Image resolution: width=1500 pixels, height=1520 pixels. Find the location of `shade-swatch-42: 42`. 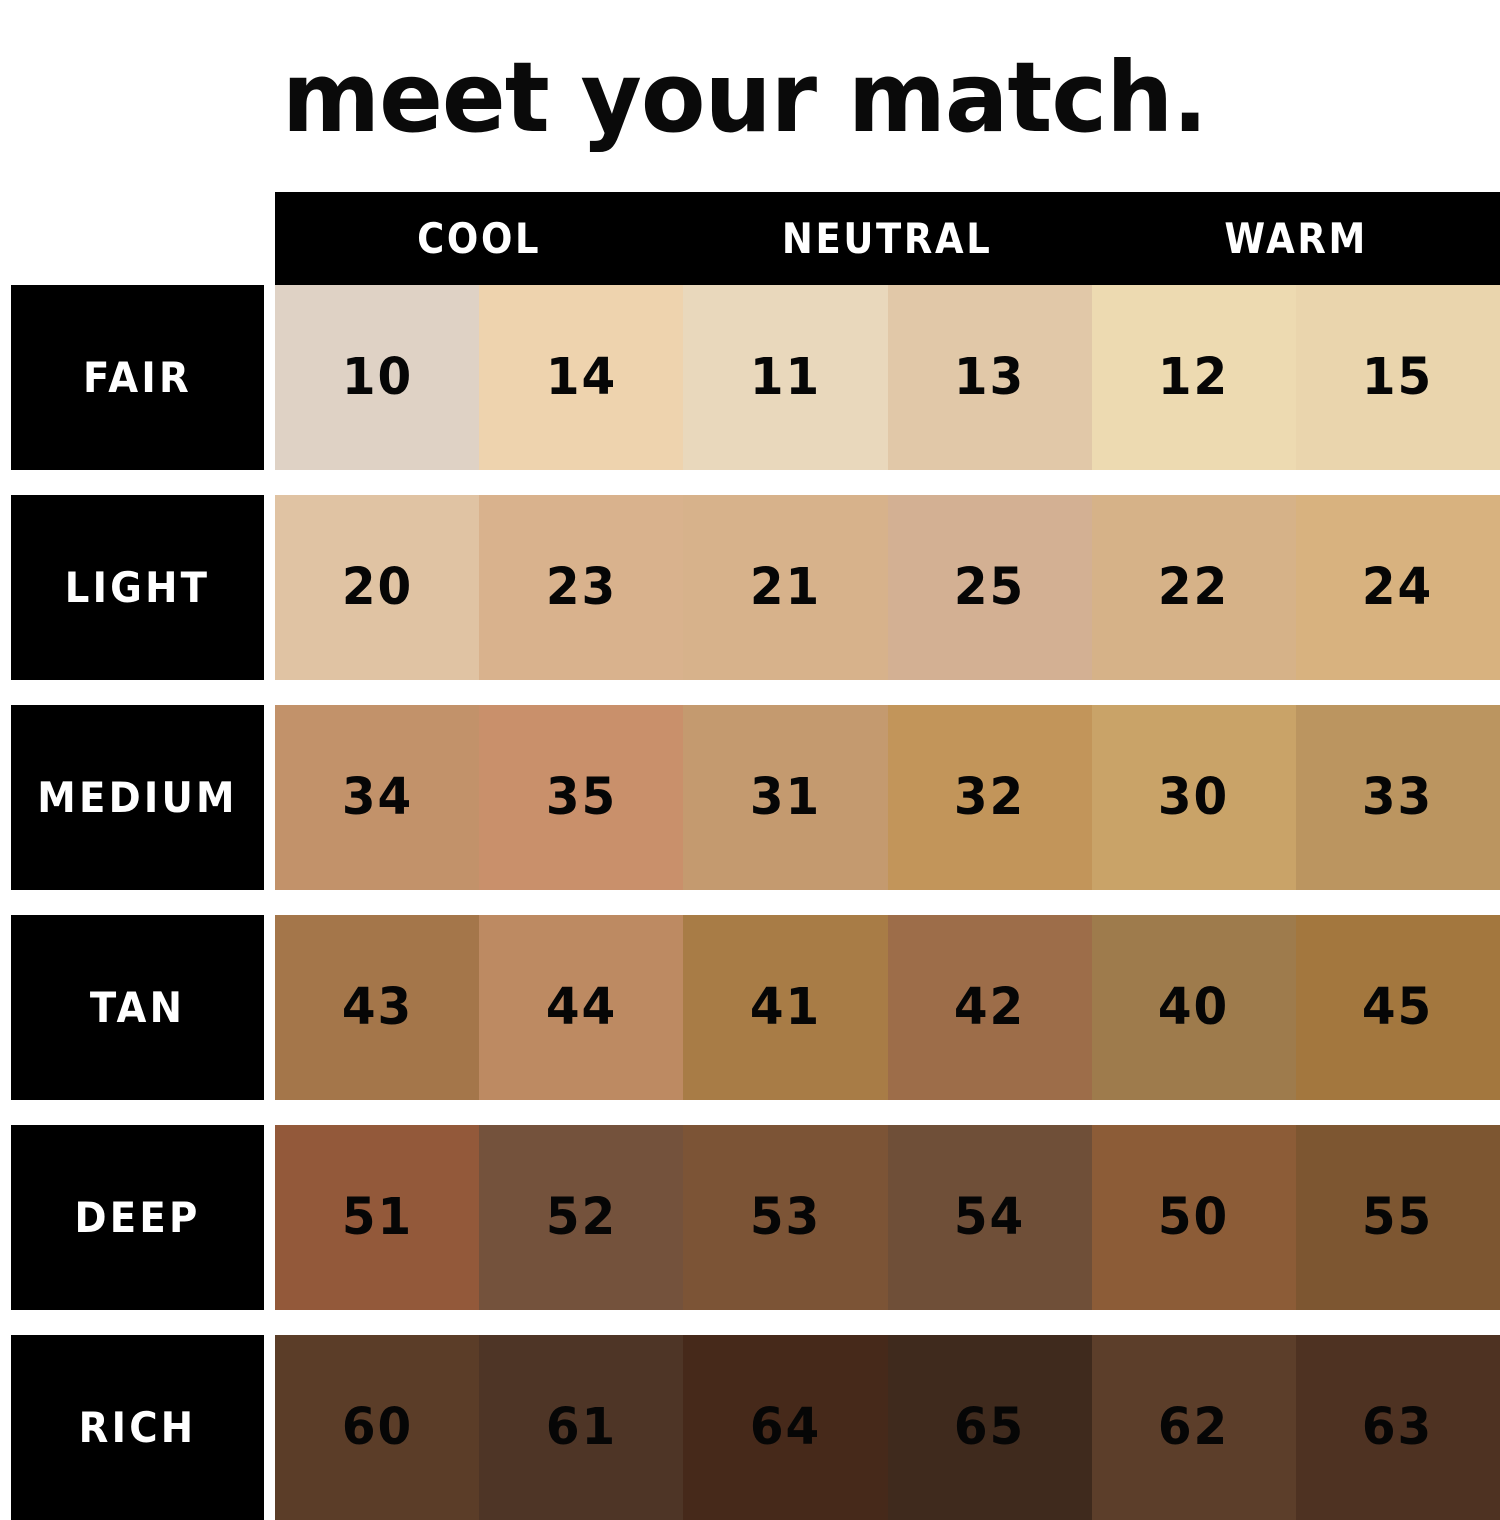

shade-swatch-42: 42 is located at coordinates (989, 1007).